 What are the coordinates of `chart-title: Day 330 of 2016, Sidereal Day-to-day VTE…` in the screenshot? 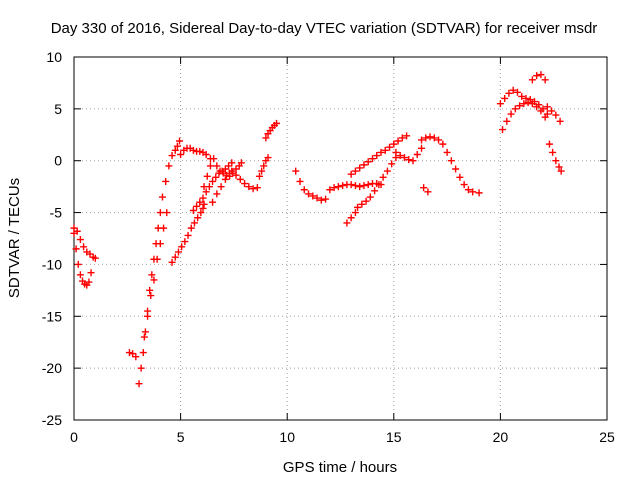 It's located at (324, 28).